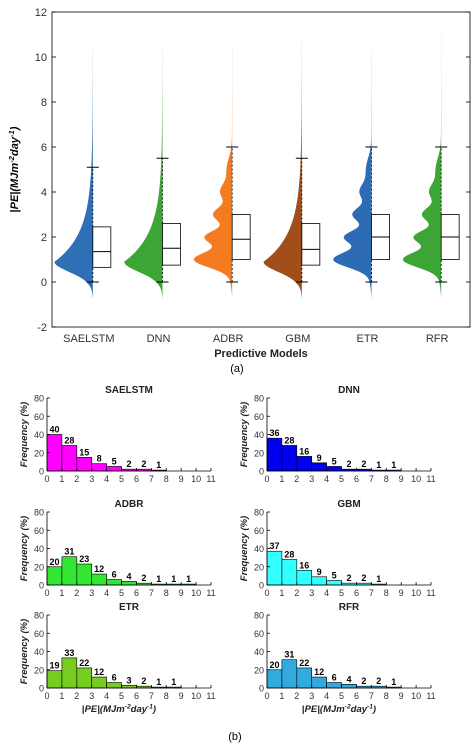 The height and width of the screenshot is (746, 474). Describe the element at coordinates (241, 237) in the screenshot. I see `box-adbr` at that location.